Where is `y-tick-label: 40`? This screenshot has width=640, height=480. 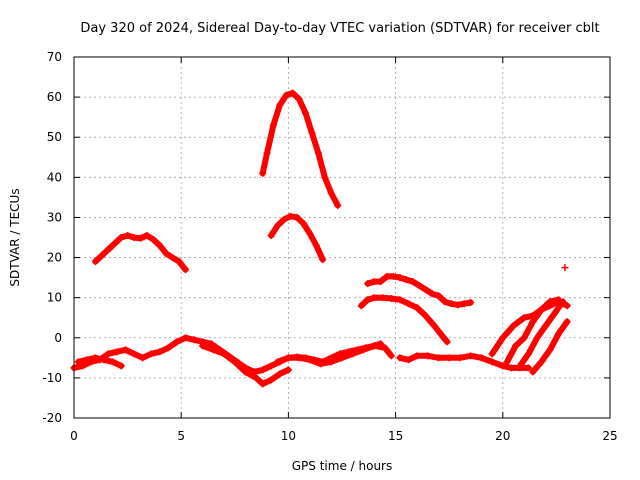
y-tick-label: 40 is located at coordinates (54, 177).